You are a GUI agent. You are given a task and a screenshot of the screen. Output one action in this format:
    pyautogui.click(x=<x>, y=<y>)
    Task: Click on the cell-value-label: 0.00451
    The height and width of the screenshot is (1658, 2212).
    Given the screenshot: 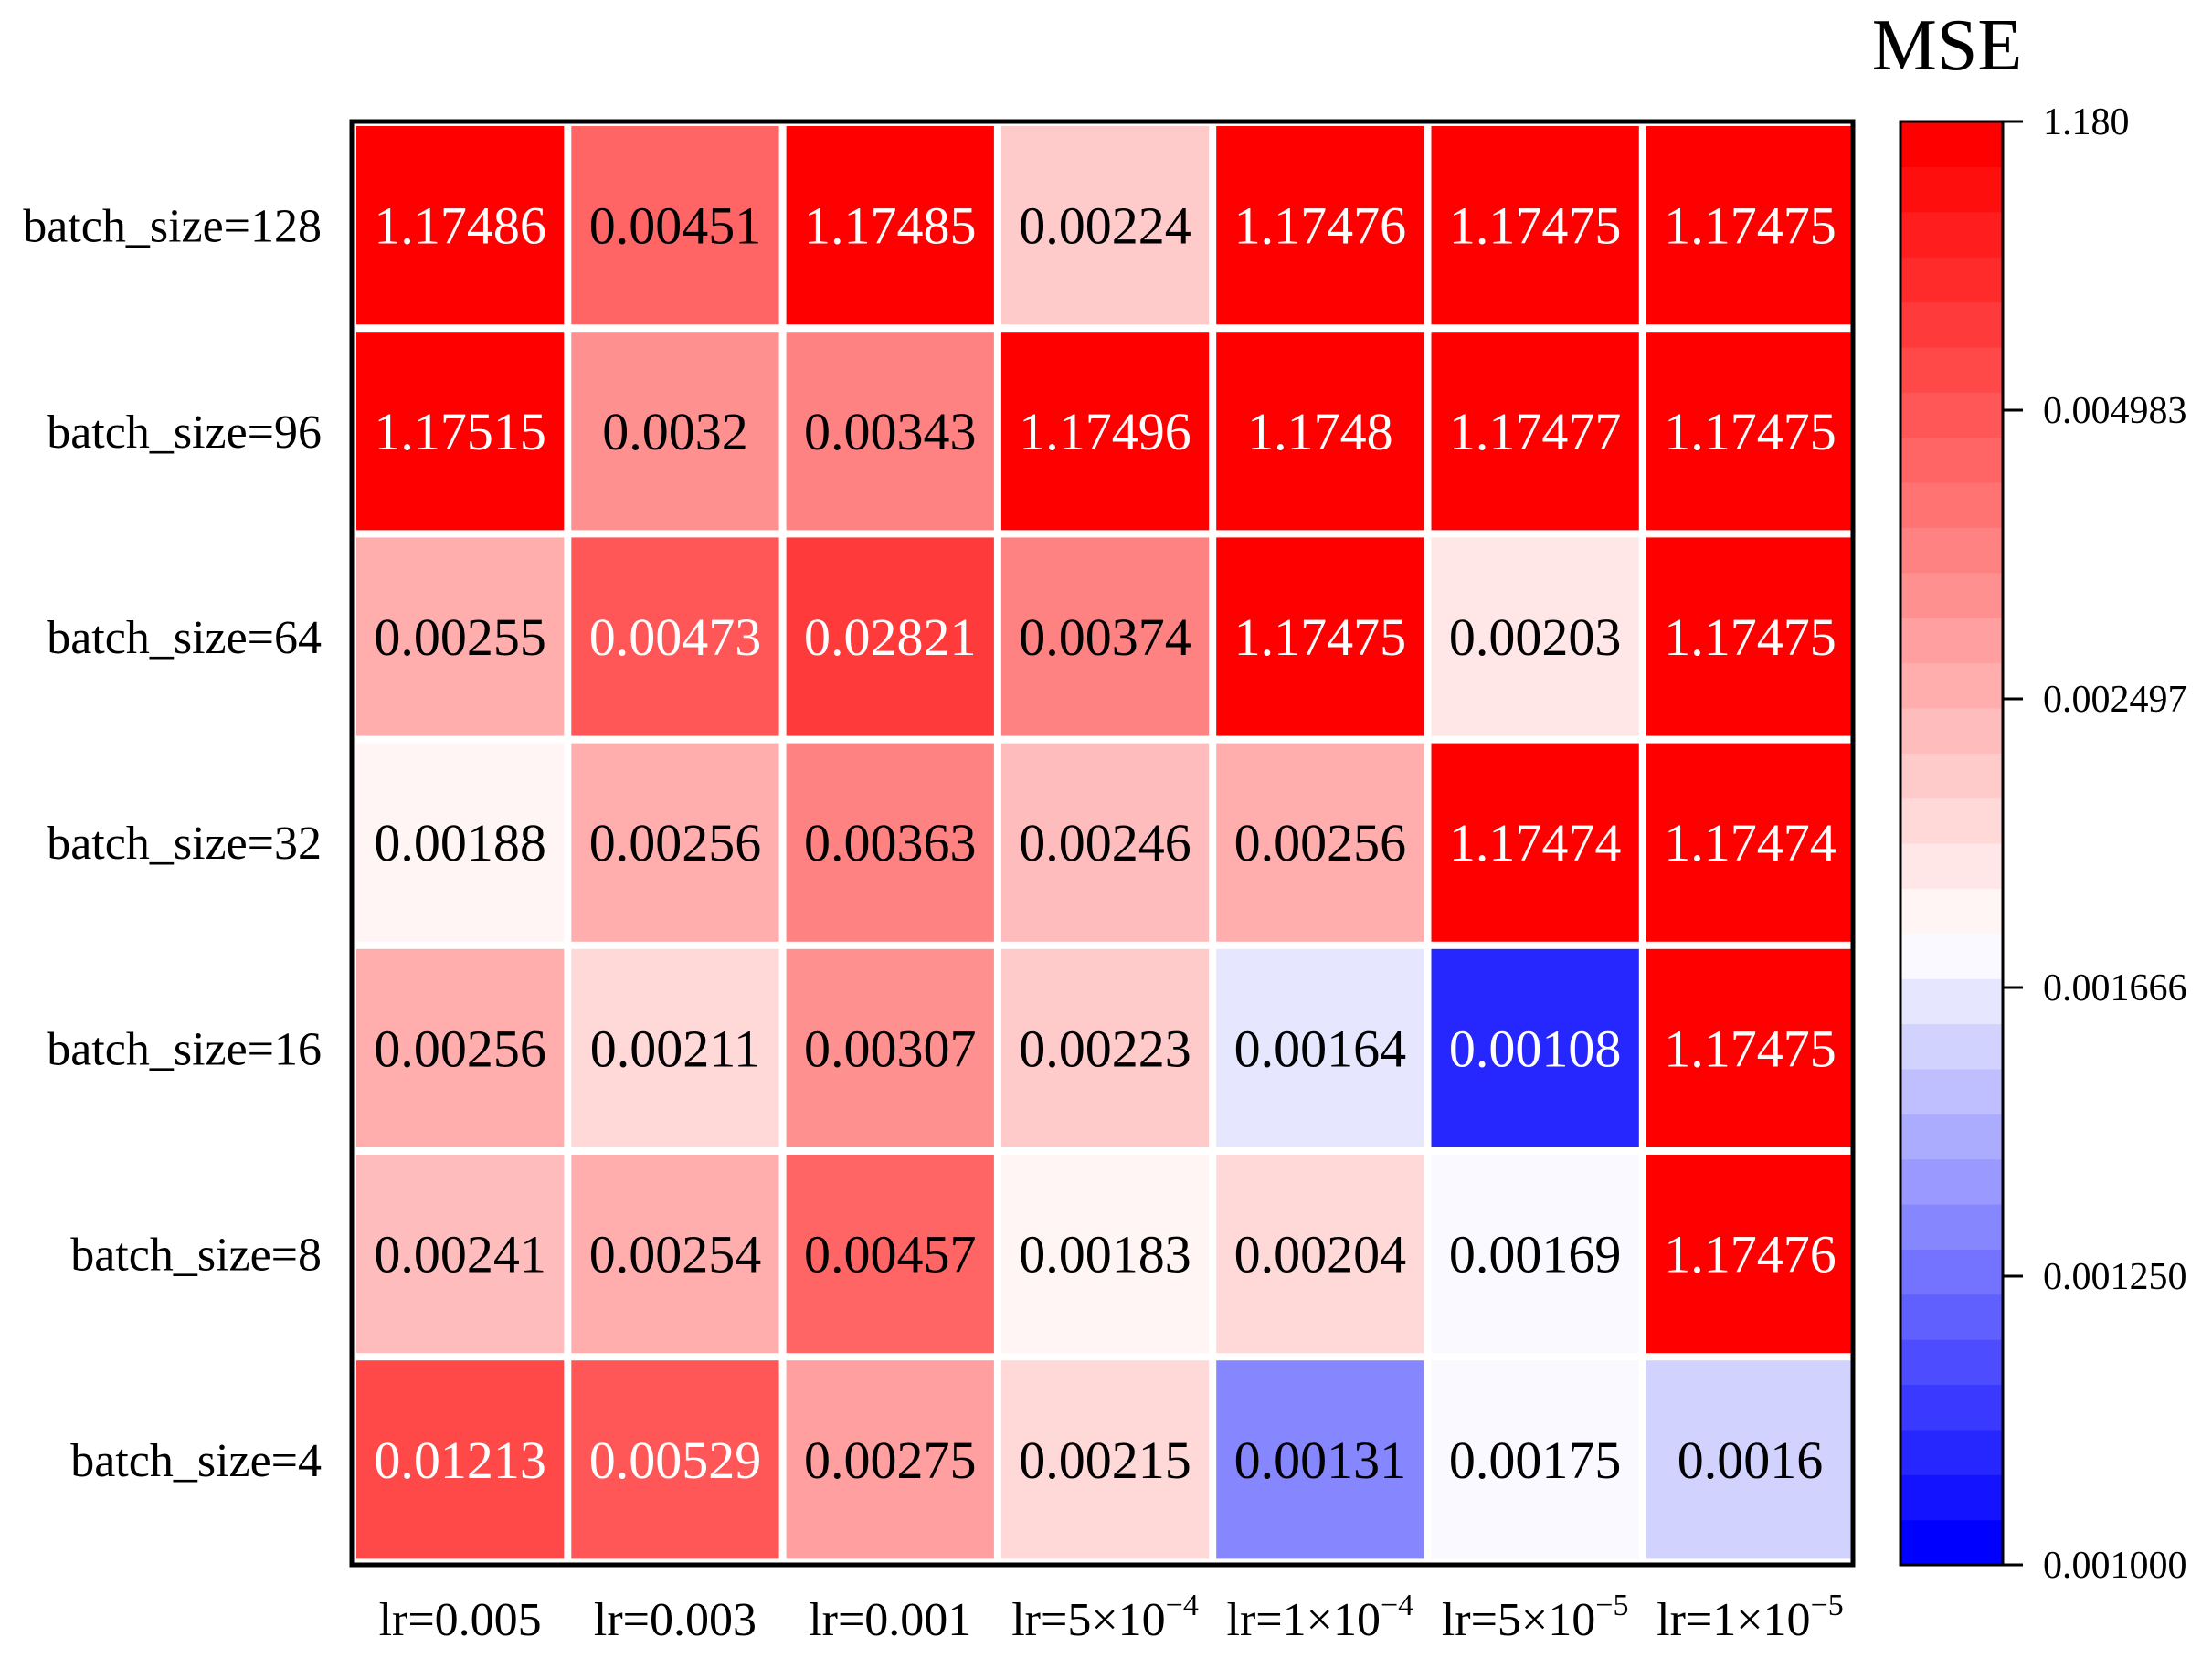 What is the action you would take?
    pyautogui.click(x=675, y=226)
    